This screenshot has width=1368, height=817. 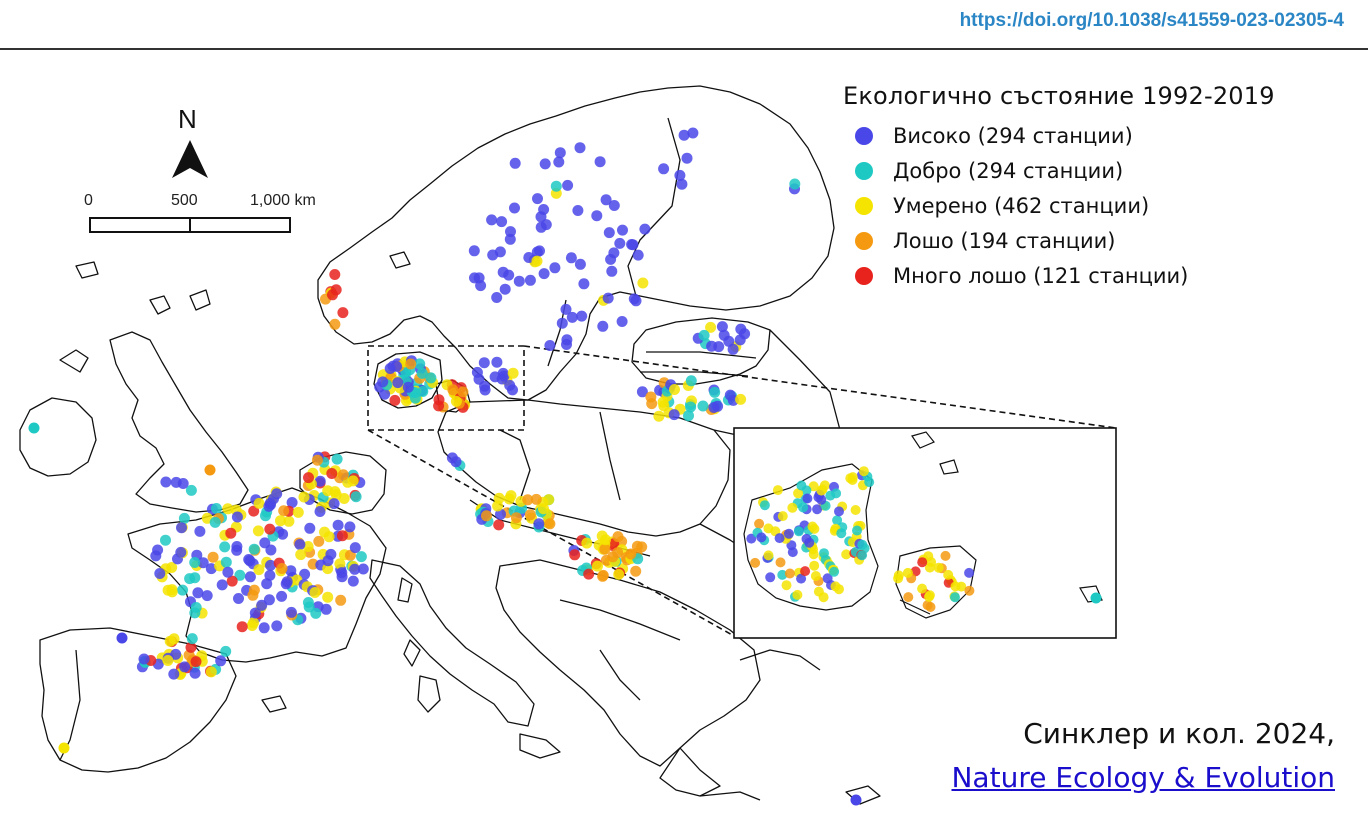 What do you see at coordinates (684, 49) in the screenshot?
I see `header-divider` at bounding box center [684, 49].